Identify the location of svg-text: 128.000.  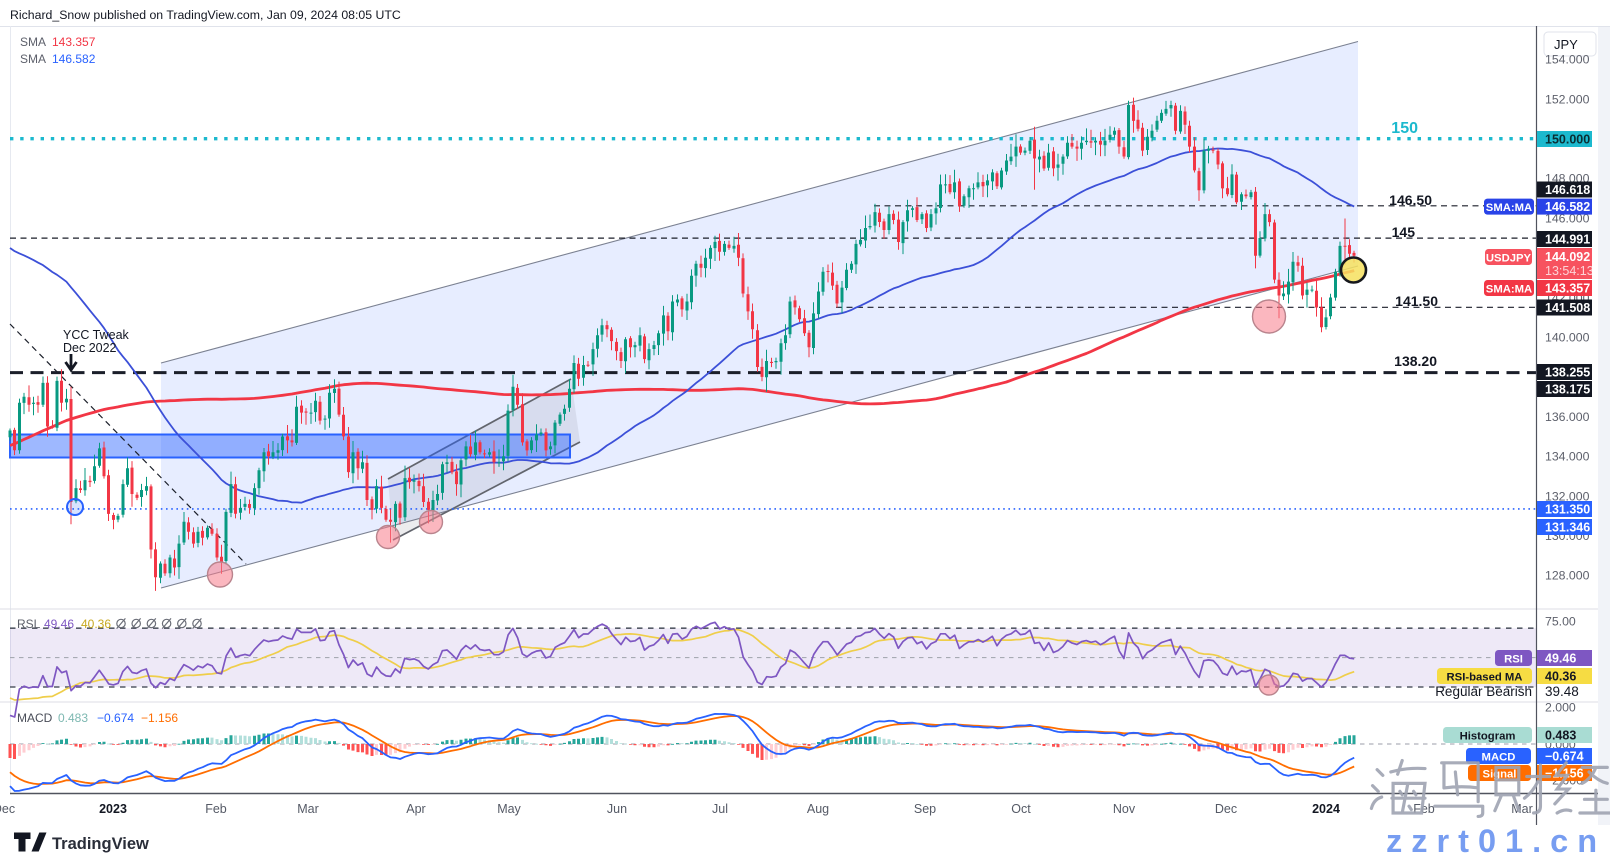
(1567, 576).